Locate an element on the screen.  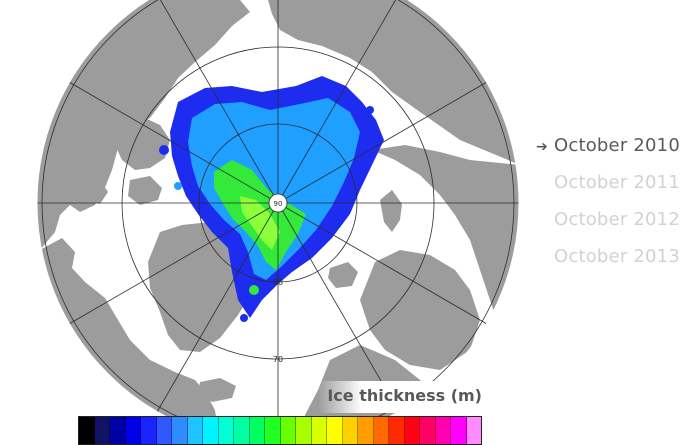
latitude-label-80: 80 is located at coordinates (278, 282).